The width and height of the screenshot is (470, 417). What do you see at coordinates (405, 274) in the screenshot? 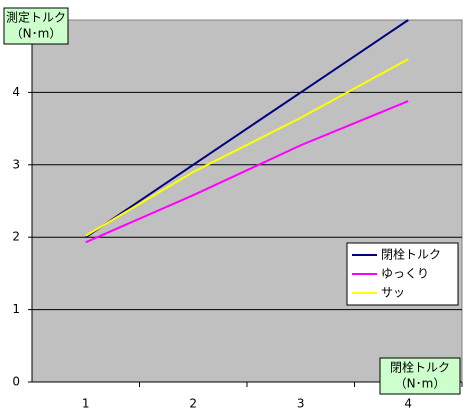
I see `legend-label: ゆっくり` at bounding box center [405, 274].